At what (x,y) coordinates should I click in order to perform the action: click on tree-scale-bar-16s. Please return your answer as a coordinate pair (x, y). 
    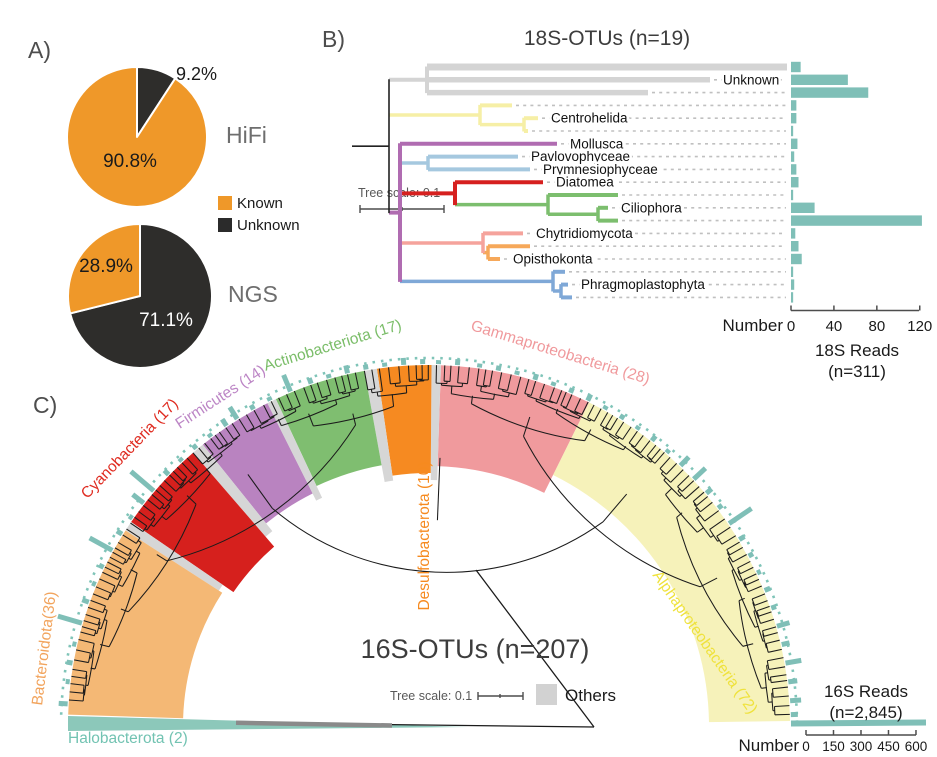
    Looking at the image, I should click on (500, 696).